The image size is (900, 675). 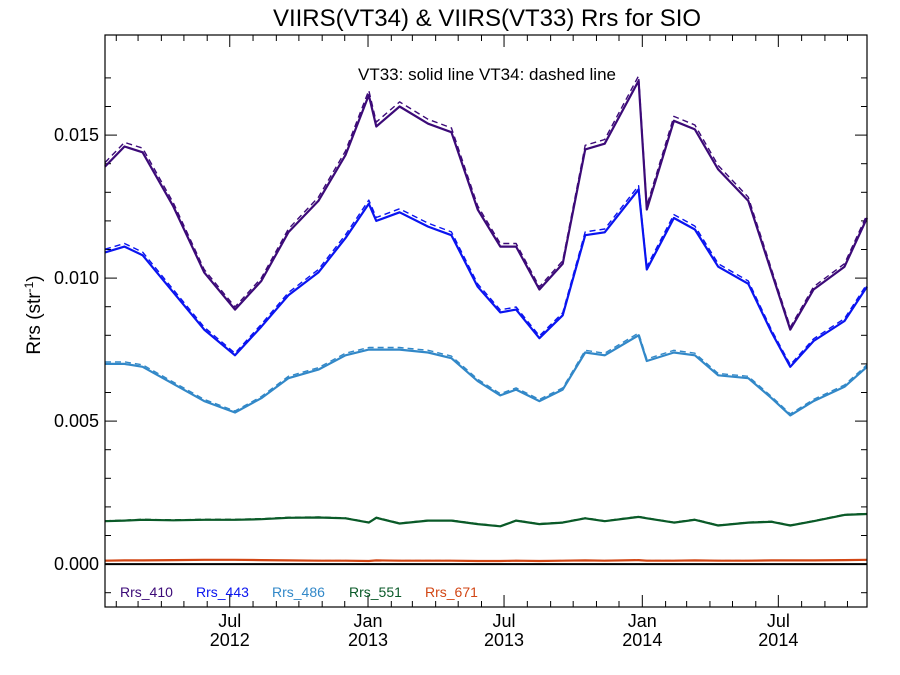 I want to click on series-line-rrs-486-vt33, so click(x=486, y=375).